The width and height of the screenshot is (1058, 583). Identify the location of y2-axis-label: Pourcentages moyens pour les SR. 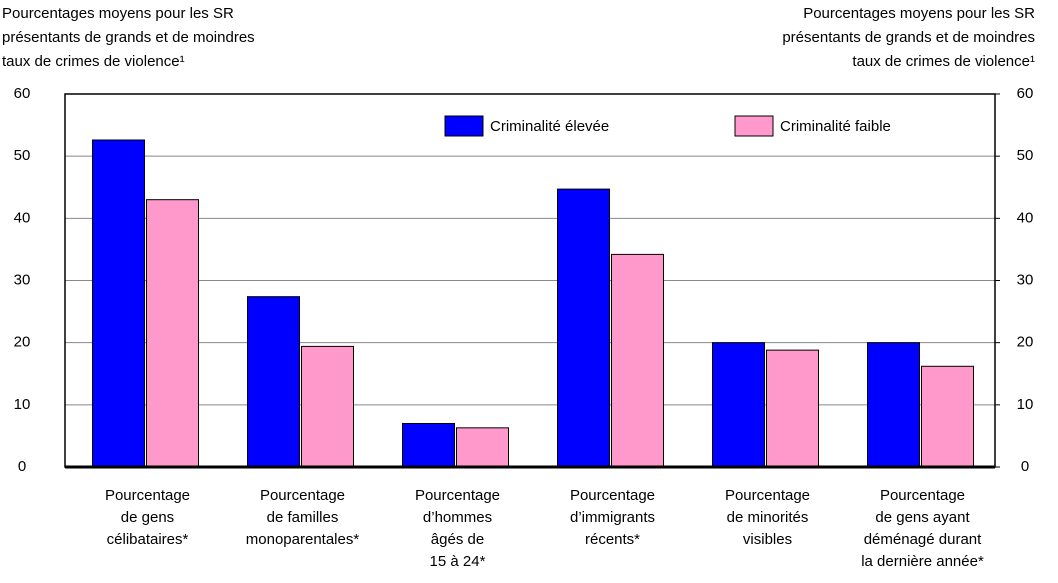
(919, 13).